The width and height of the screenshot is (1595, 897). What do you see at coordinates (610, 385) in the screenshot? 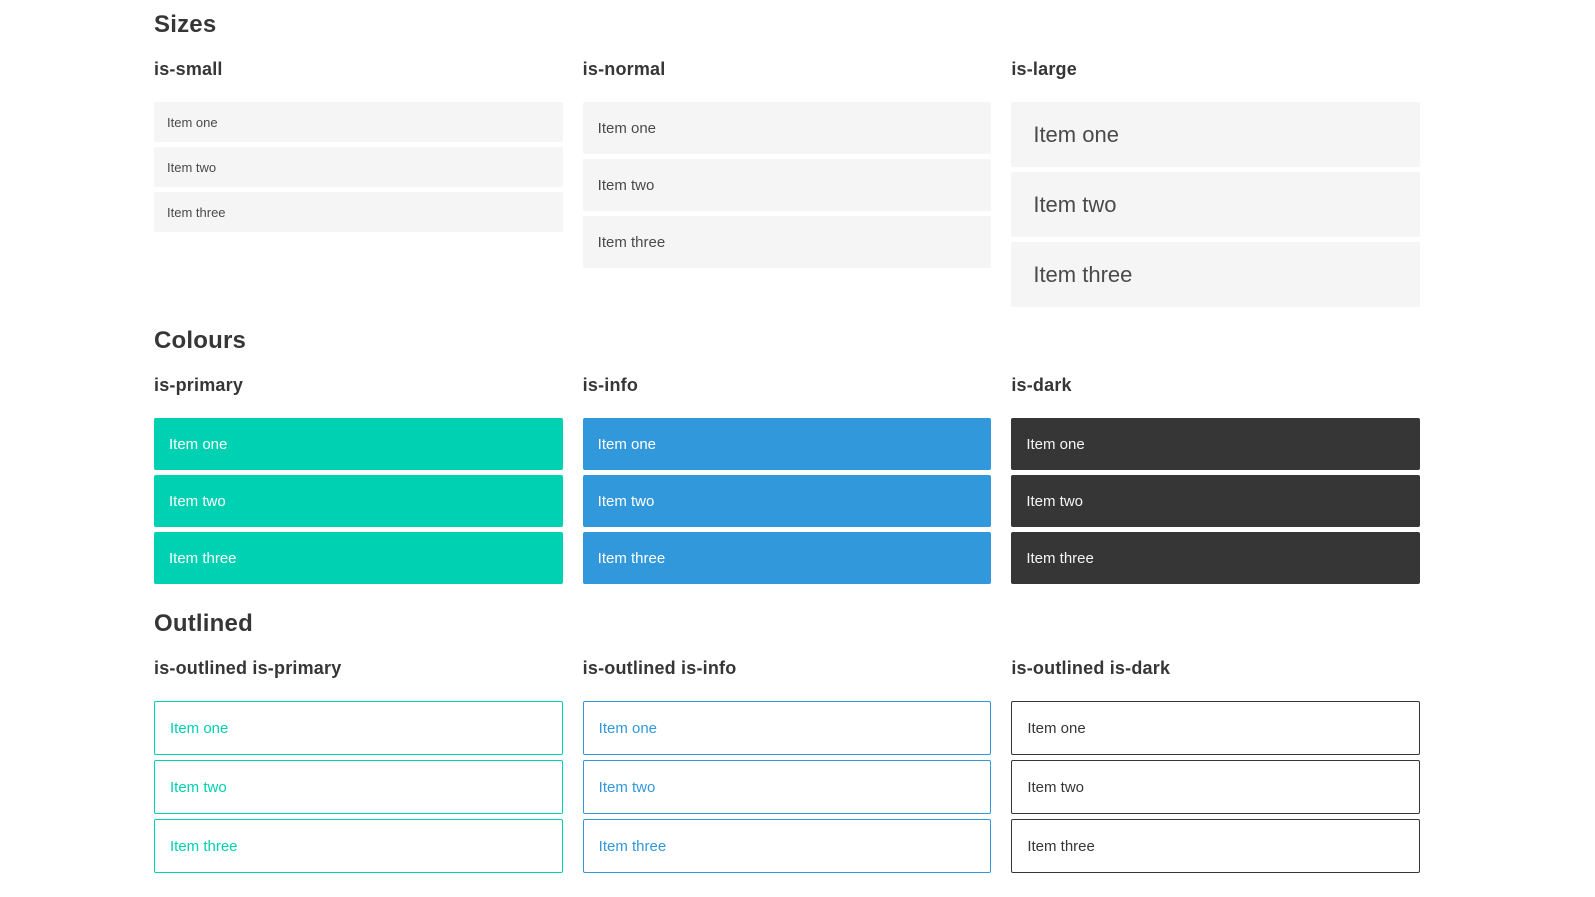
I see `group-heading-is-info: is-info` at bounding box center [610, 385].